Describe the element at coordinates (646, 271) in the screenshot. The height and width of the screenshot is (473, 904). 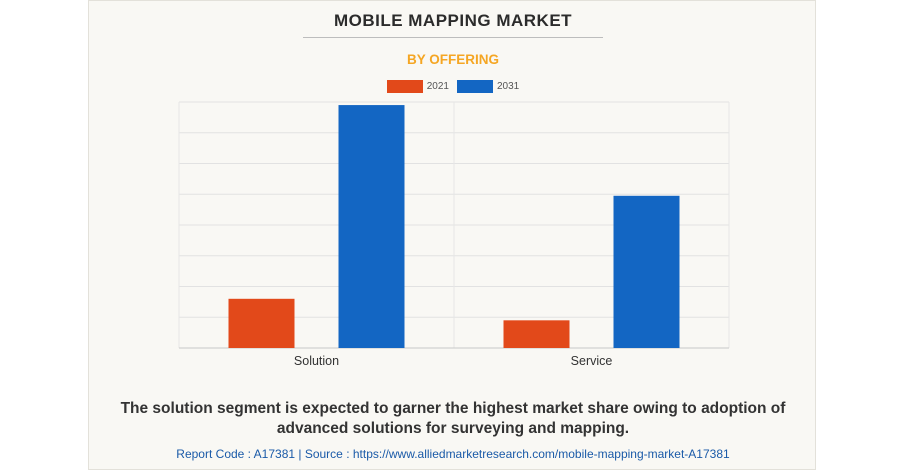
I see `bar-2031-service` at that location.